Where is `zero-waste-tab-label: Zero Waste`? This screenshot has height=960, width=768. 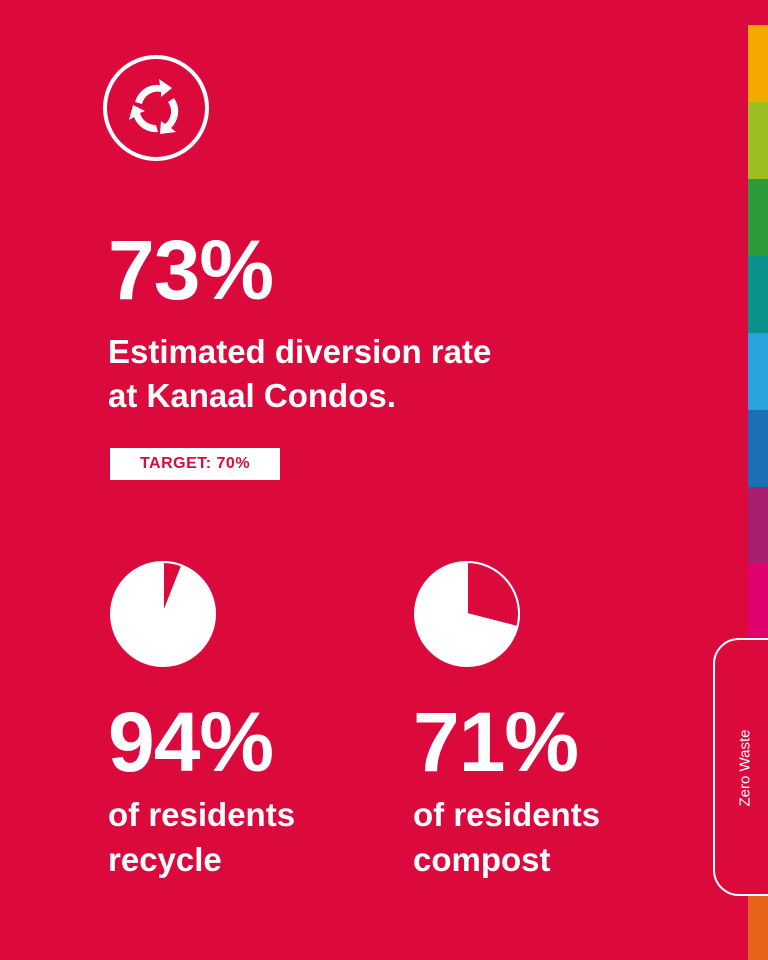
zero-waste-tab-label: Zero Waste is located at coordinates (745, 768).